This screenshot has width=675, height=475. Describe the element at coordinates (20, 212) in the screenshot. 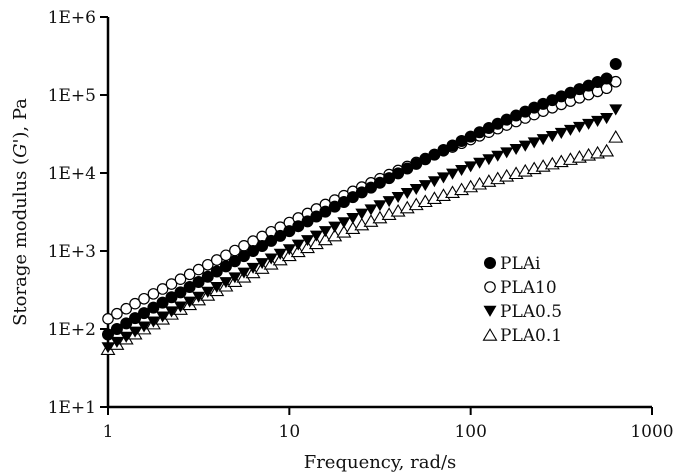

I see `y-axis-title: Storage modulus (G'), Pa` at that location.